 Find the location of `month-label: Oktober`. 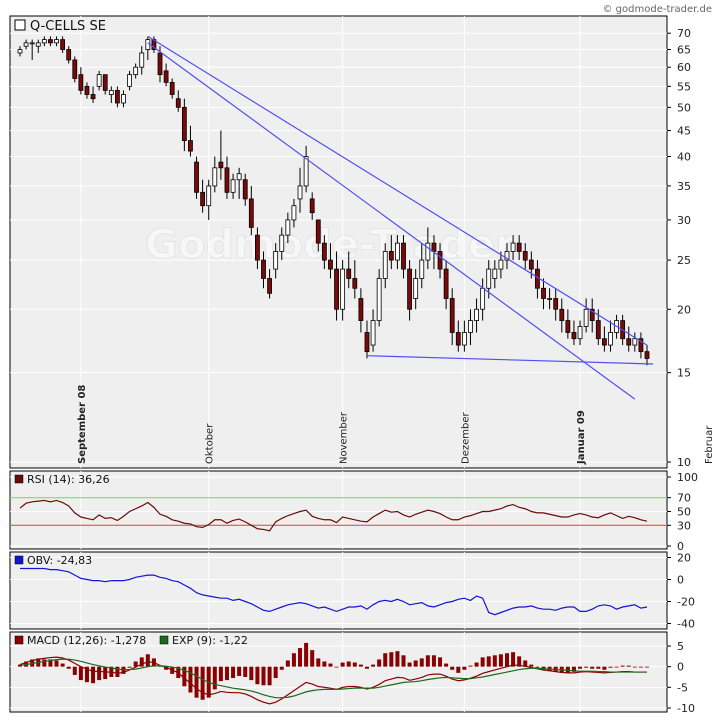

month-label: Oktober is located at coordinates (210, 443).